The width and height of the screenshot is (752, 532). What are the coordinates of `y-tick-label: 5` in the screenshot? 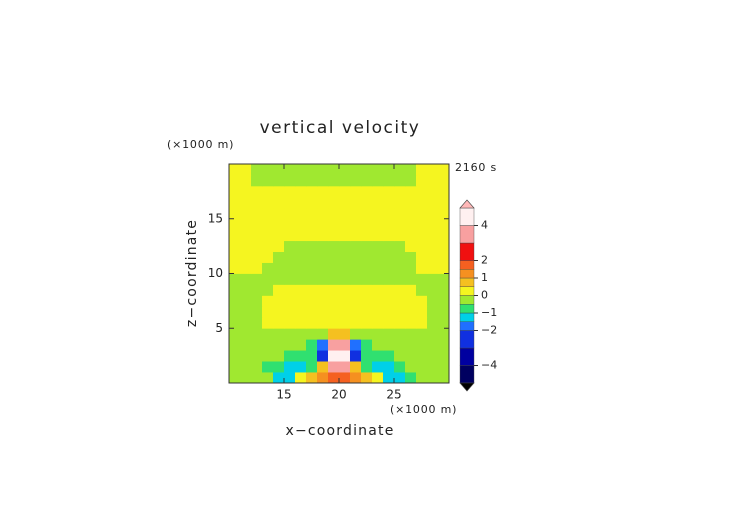 It's located at (219, 328).